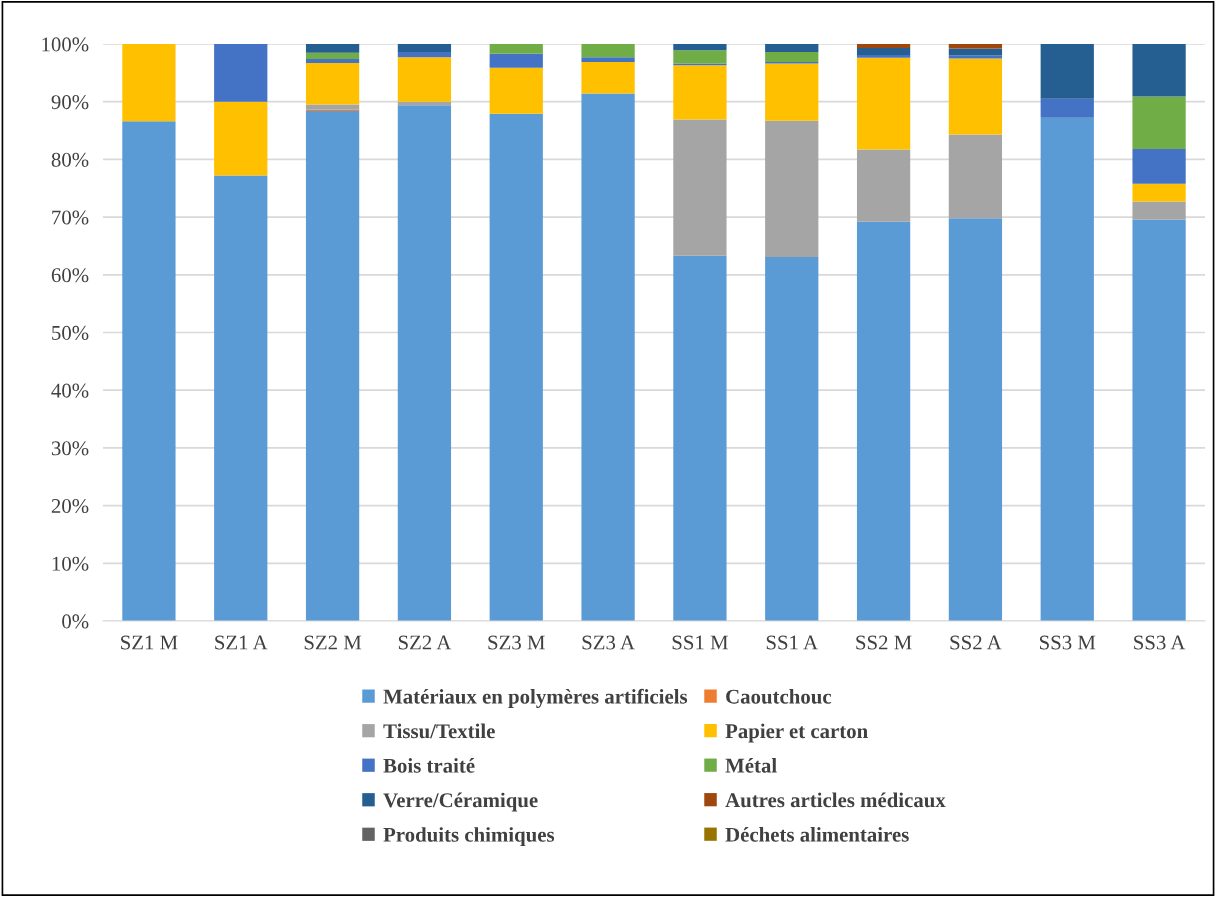 The height and width of the screenshot is (897, 1216). I want to click on legend-label: Papier et carton, so click(796, 733).